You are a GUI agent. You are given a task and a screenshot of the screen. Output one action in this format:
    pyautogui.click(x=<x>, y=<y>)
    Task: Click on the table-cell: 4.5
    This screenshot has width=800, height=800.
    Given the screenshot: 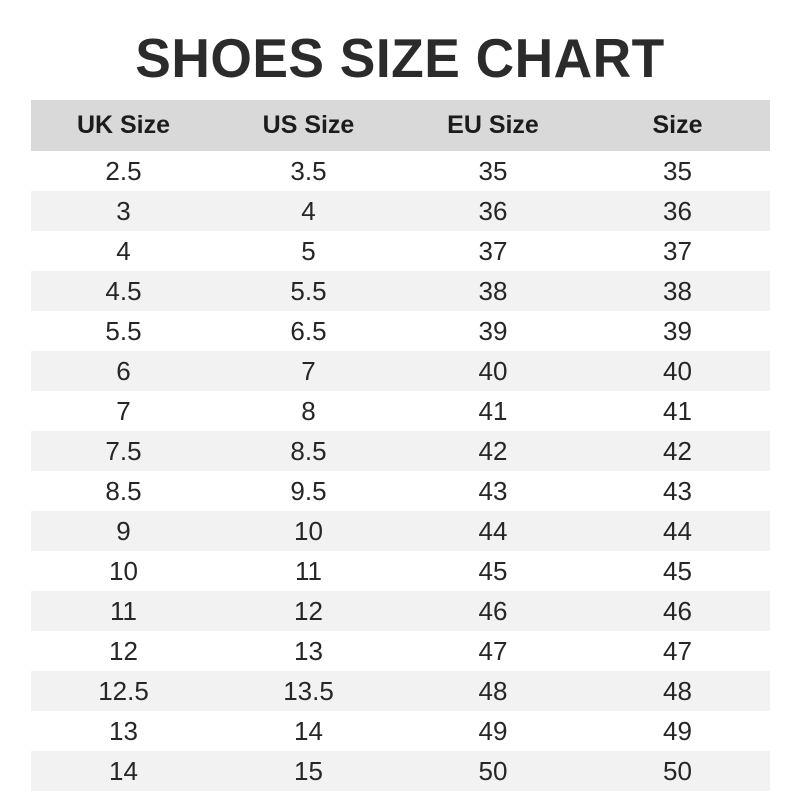 What is the action you would take?
    pyautogui.click(x=123, y=291)
    